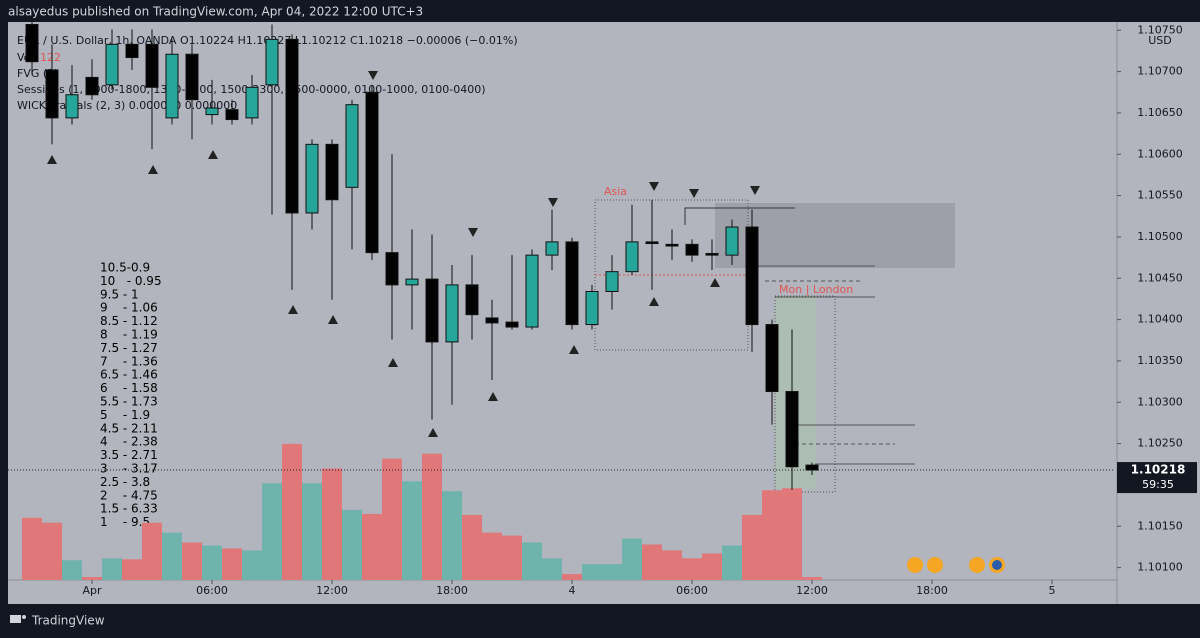  What do you see at coordinates (1158, 470) in the screenshot?
I see `last-price-label: 1.10218` at bounding box center [1158, 470].